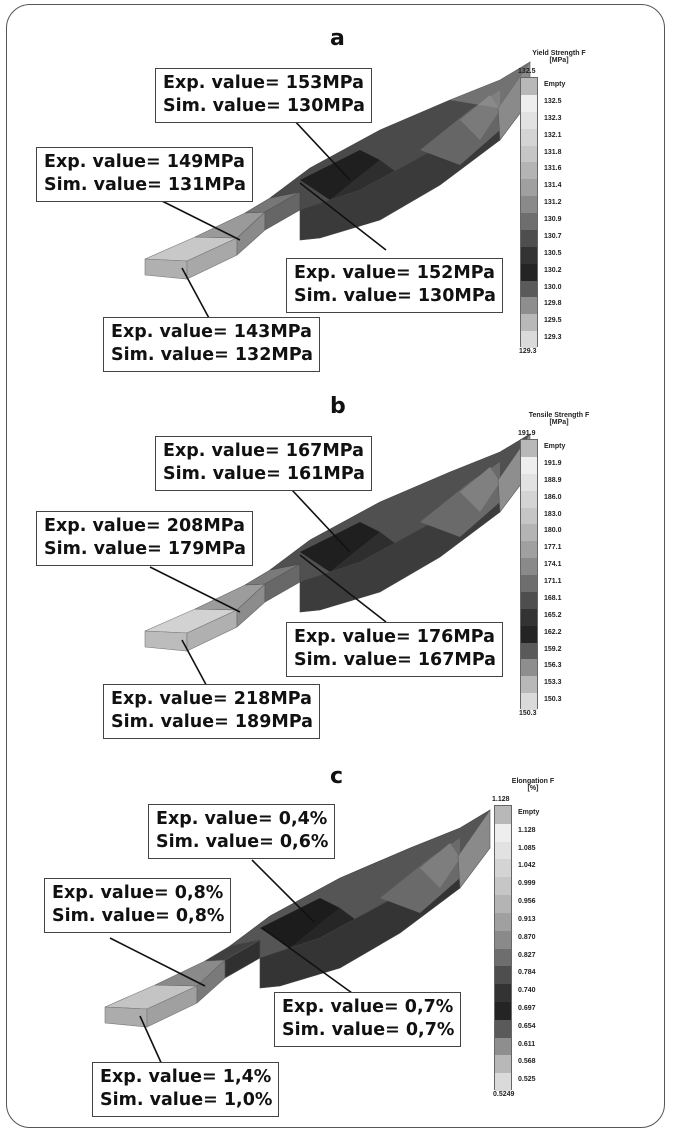 This screenshot has width=673, height=1133. I want to click on exp-value: Exp. value= 143MPa, so click(211, 332).